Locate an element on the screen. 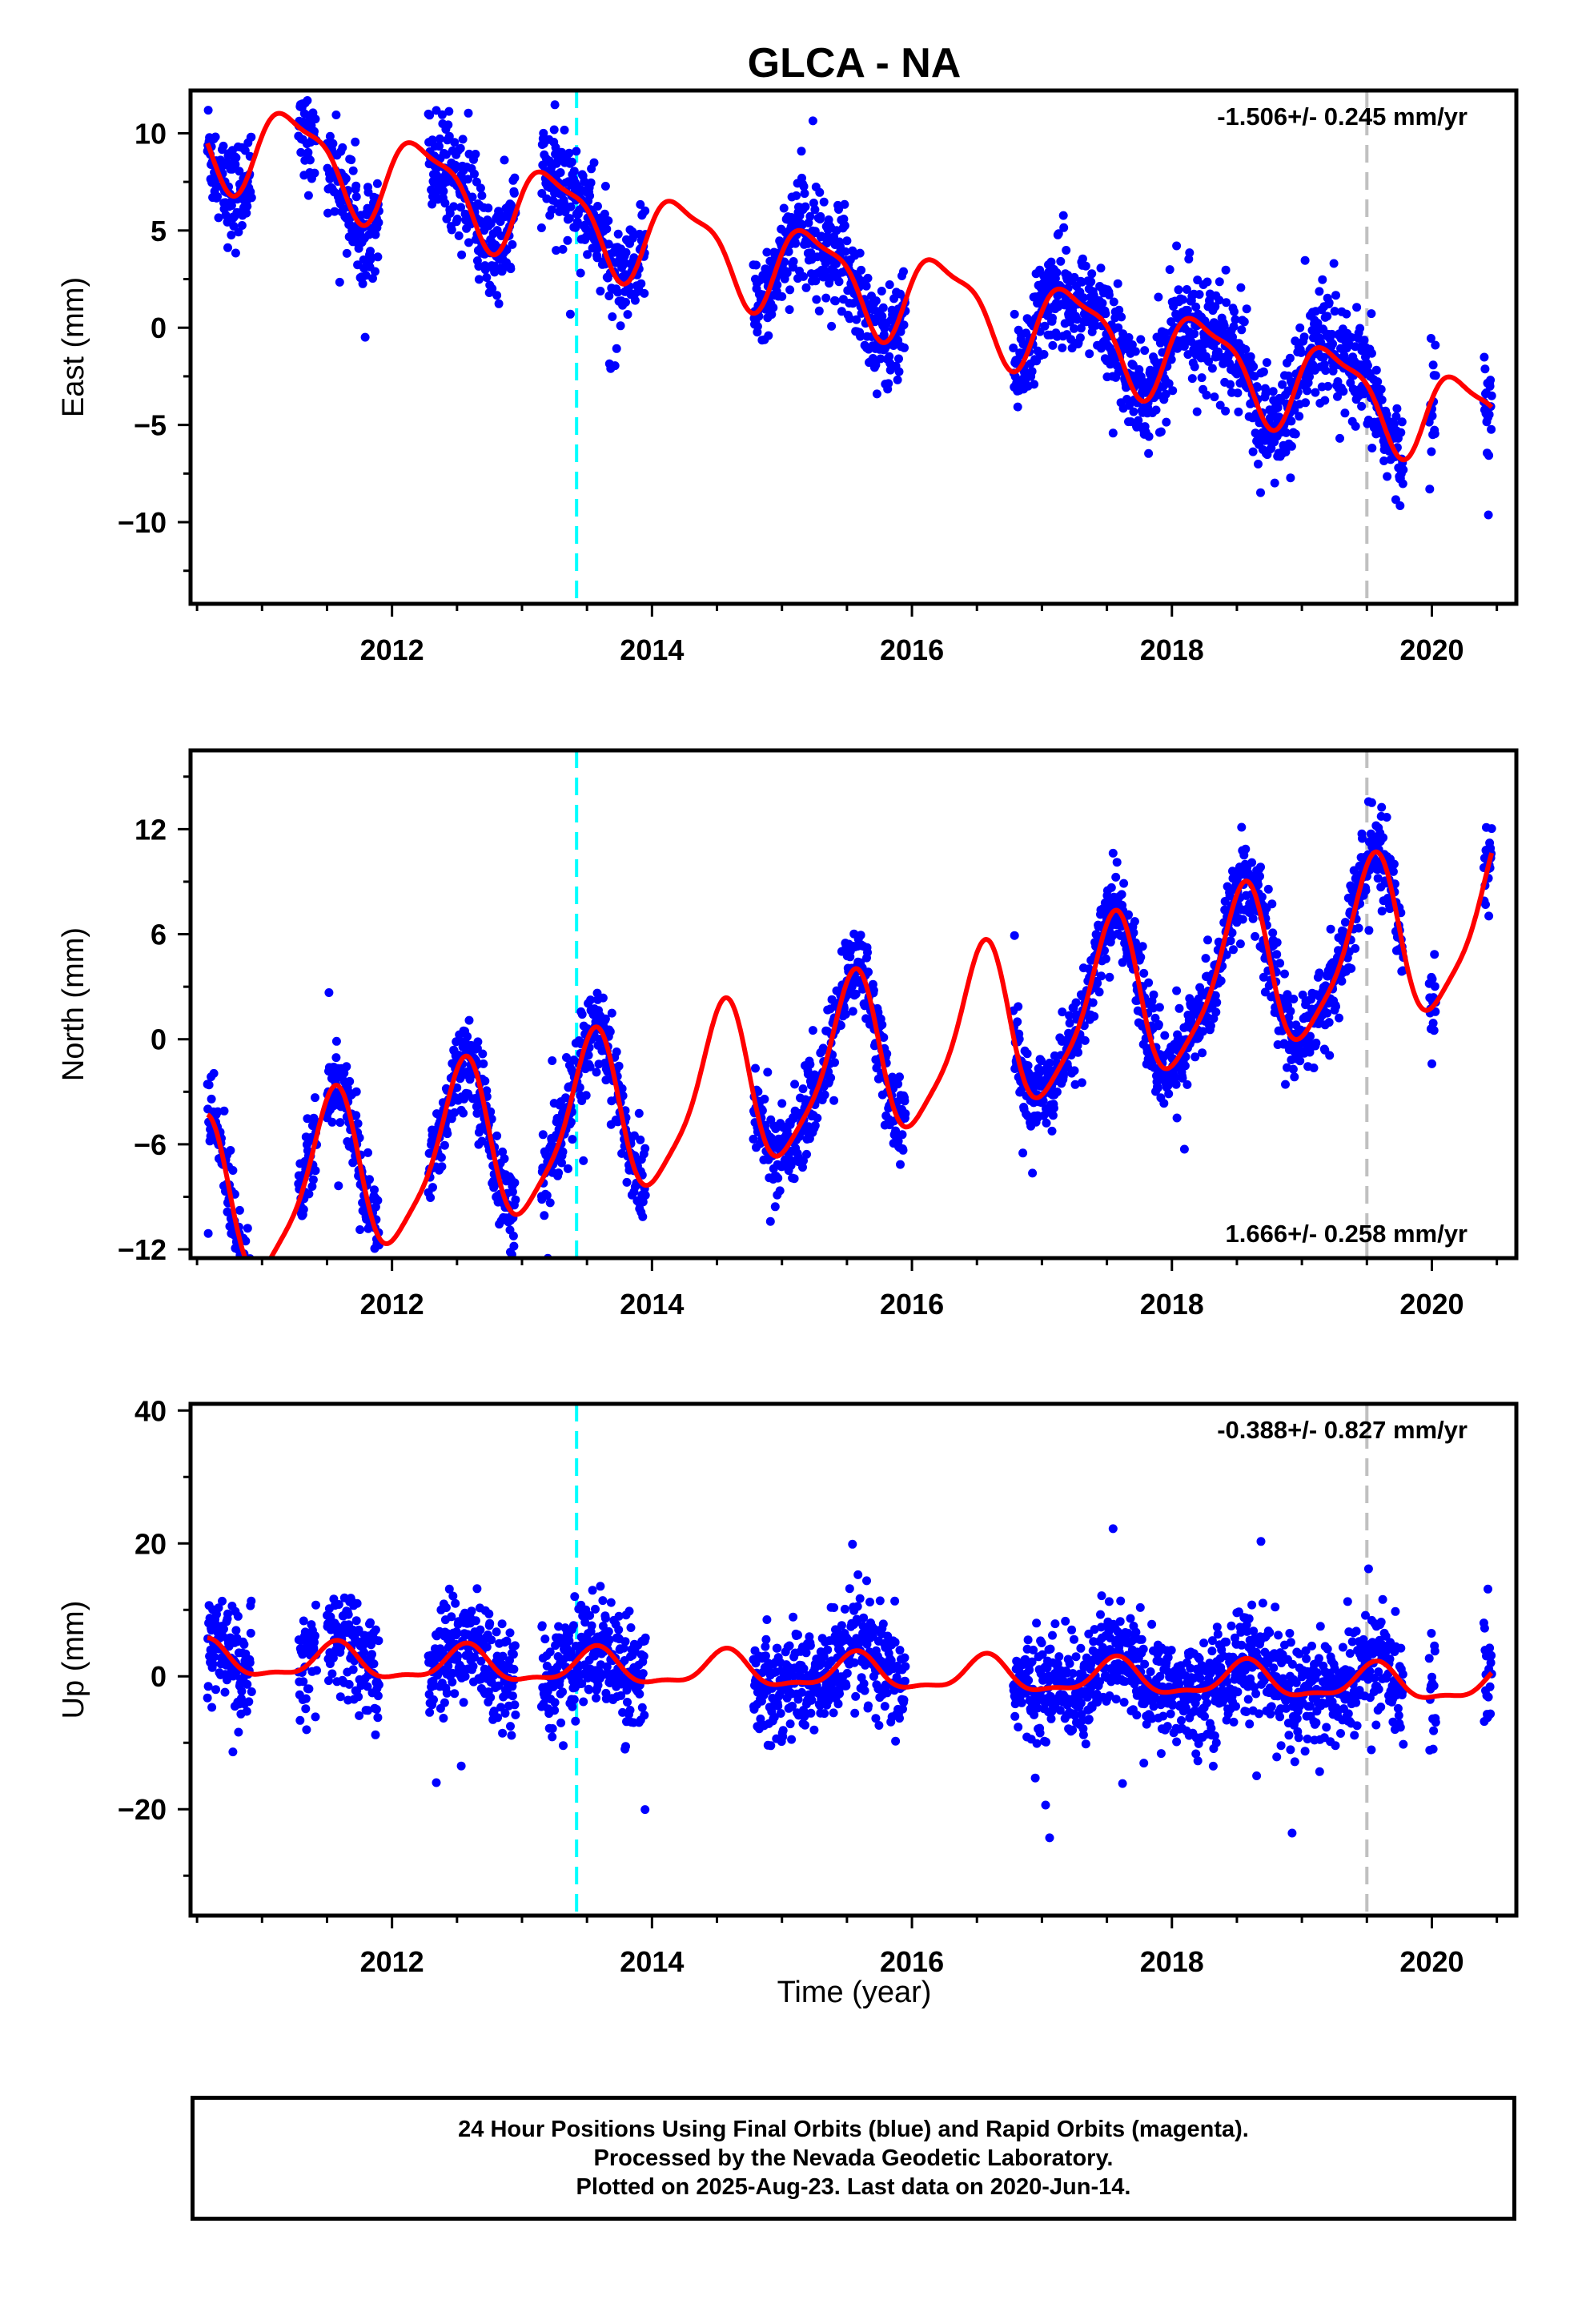 This screenshot has height=2324, width=1582. east-x-tick-label: 2012 is located at coordinates (392, 649).